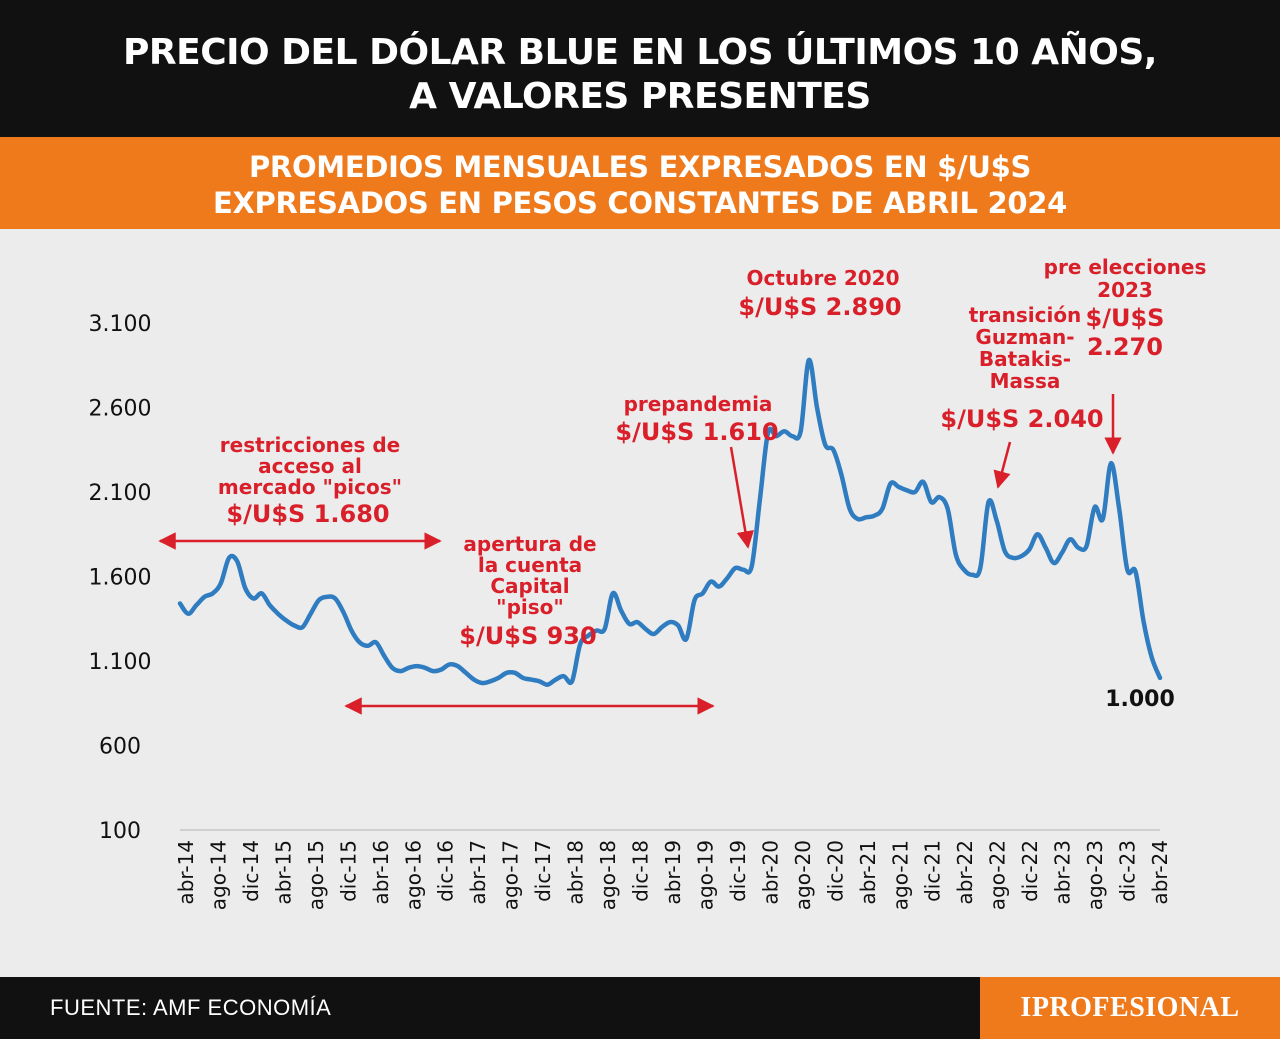 This screenshot has height=1039, width=1280. I want to click on x-tick-label: abr-24, so click(1160, 872).